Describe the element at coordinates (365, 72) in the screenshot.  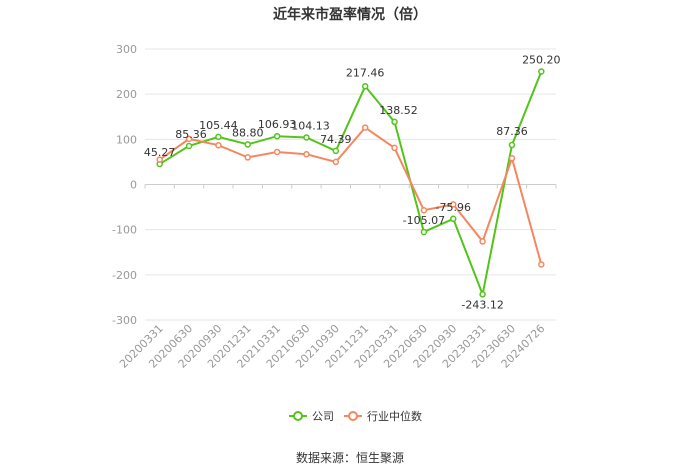
I see `data-label: 217.46` at that location.